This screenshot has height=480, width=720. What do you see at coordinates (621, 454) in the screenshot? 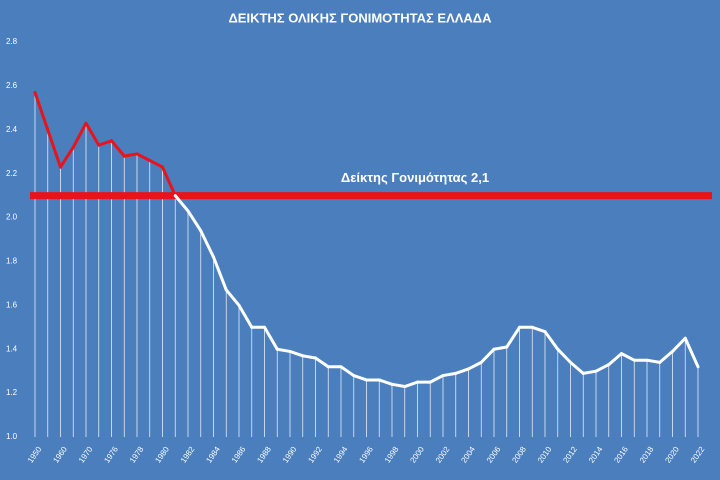
I see `x-tick-label: 2016` at bounding box center [621, 454].